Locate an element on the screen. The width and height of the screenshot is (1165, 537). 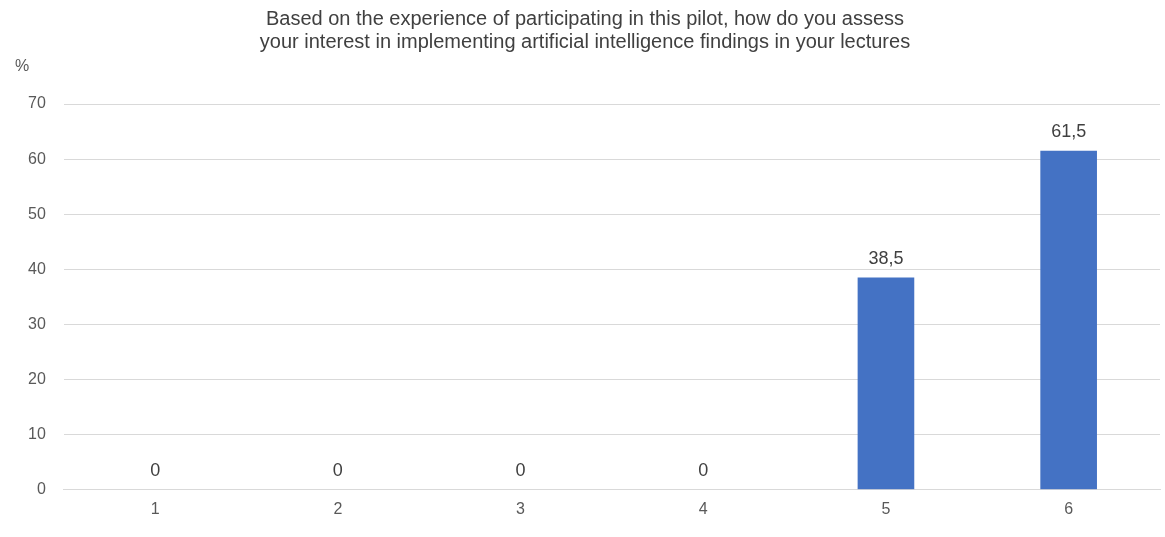
y-tick-label: 20 is located at coordinates (37, 378).